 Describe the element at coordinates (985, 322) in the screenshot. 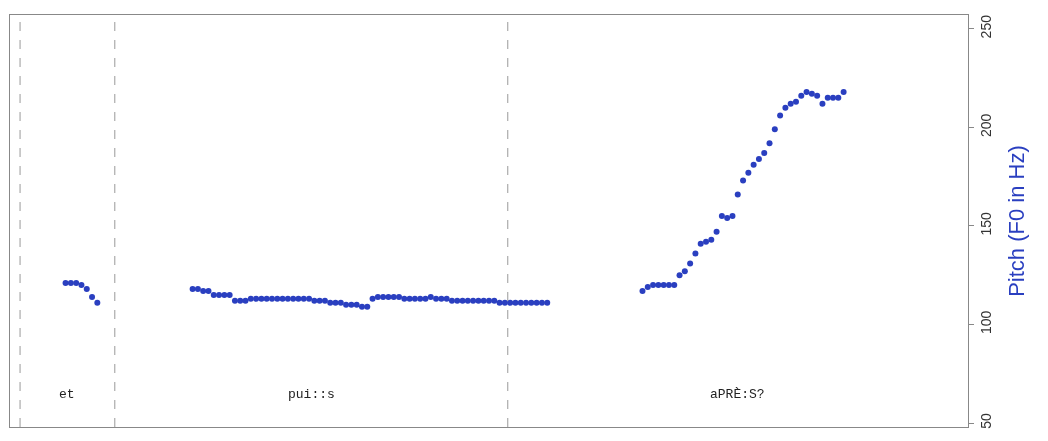

I see `y-tick-label: 100` at that location.